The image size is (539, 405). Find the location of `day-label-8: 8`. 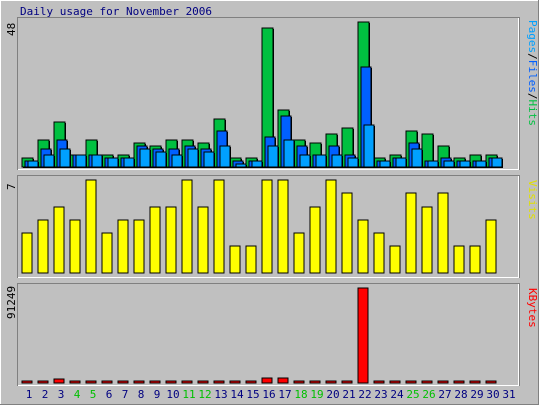

day-label-8: 8 is located at coordinates (141, 394).